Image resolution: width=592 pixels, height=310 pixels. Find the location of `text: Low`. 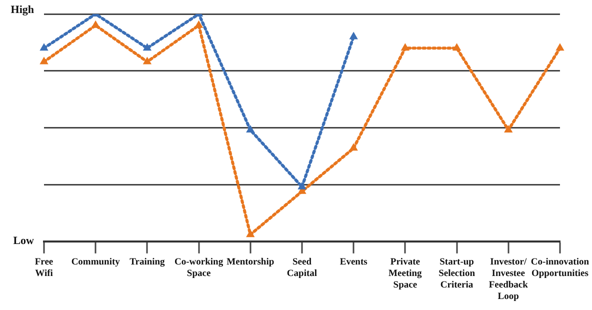

text: Low is located at coordinates (23, 241).